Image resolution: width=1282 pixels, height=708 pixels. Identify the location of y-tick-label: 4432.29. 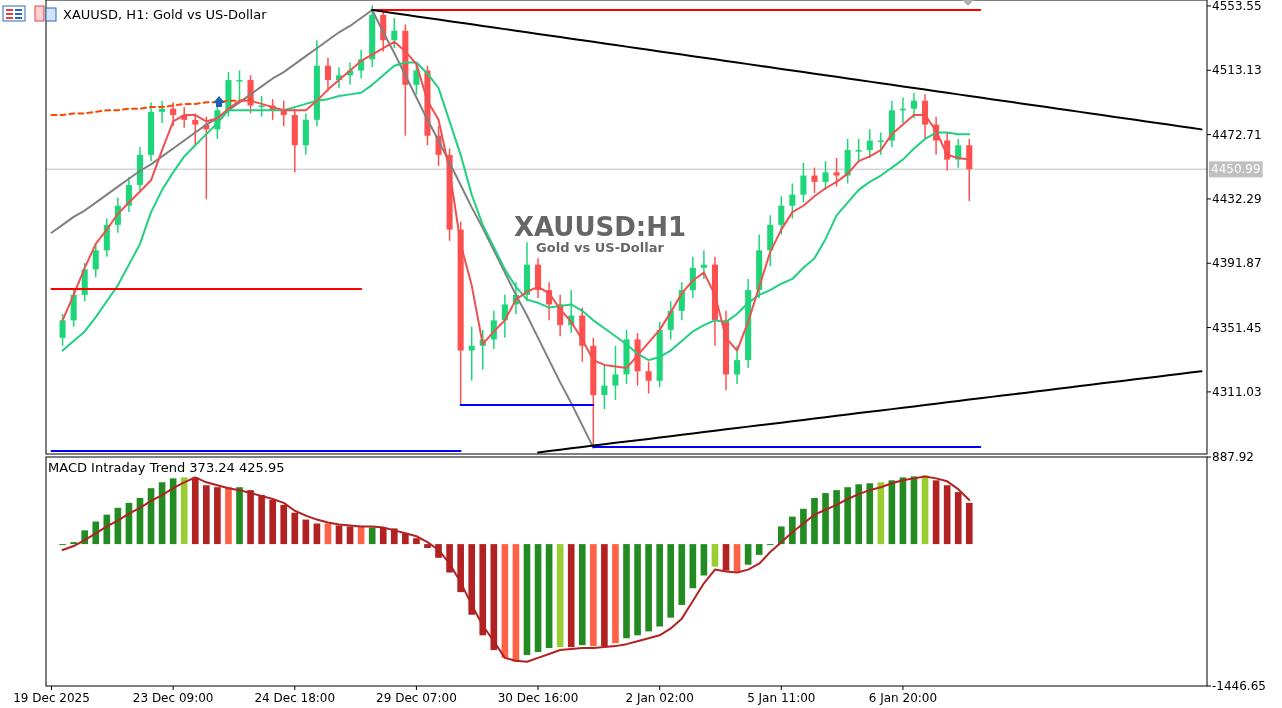
(1237, 199).